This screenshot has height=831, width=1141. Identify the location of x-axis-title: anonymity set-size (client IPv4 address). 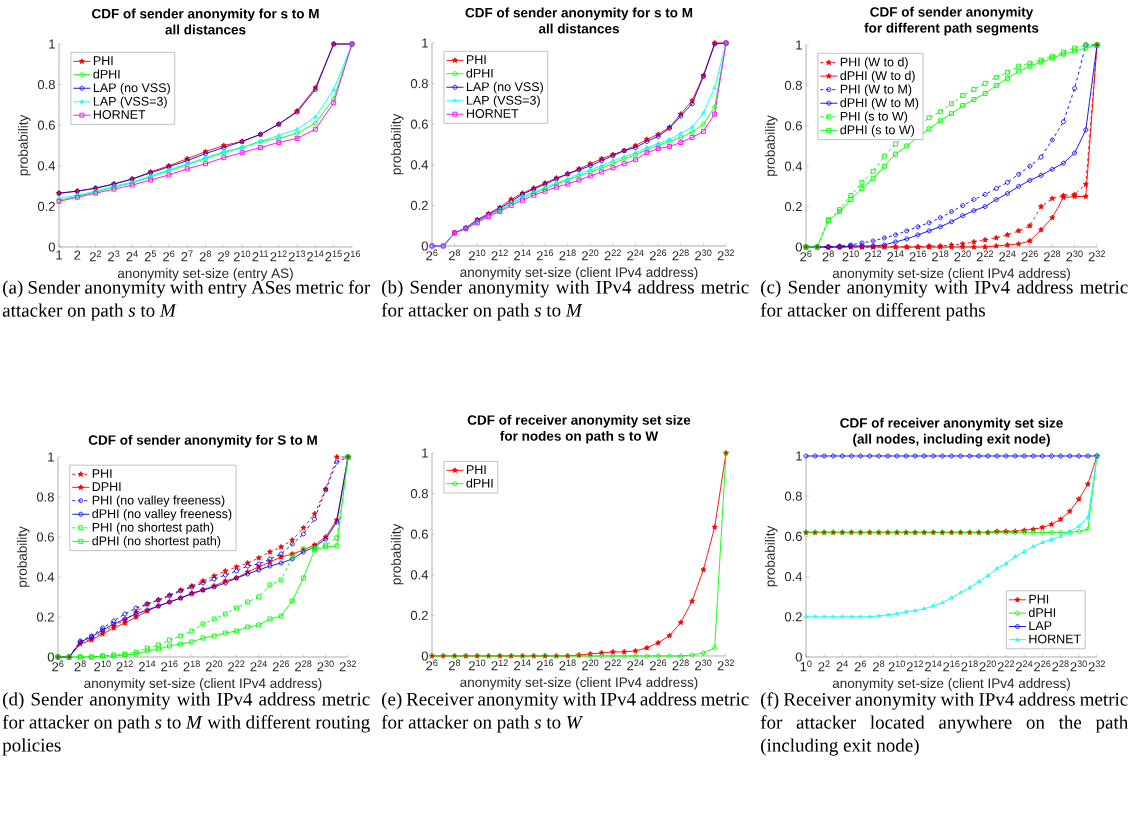
(203, 684).